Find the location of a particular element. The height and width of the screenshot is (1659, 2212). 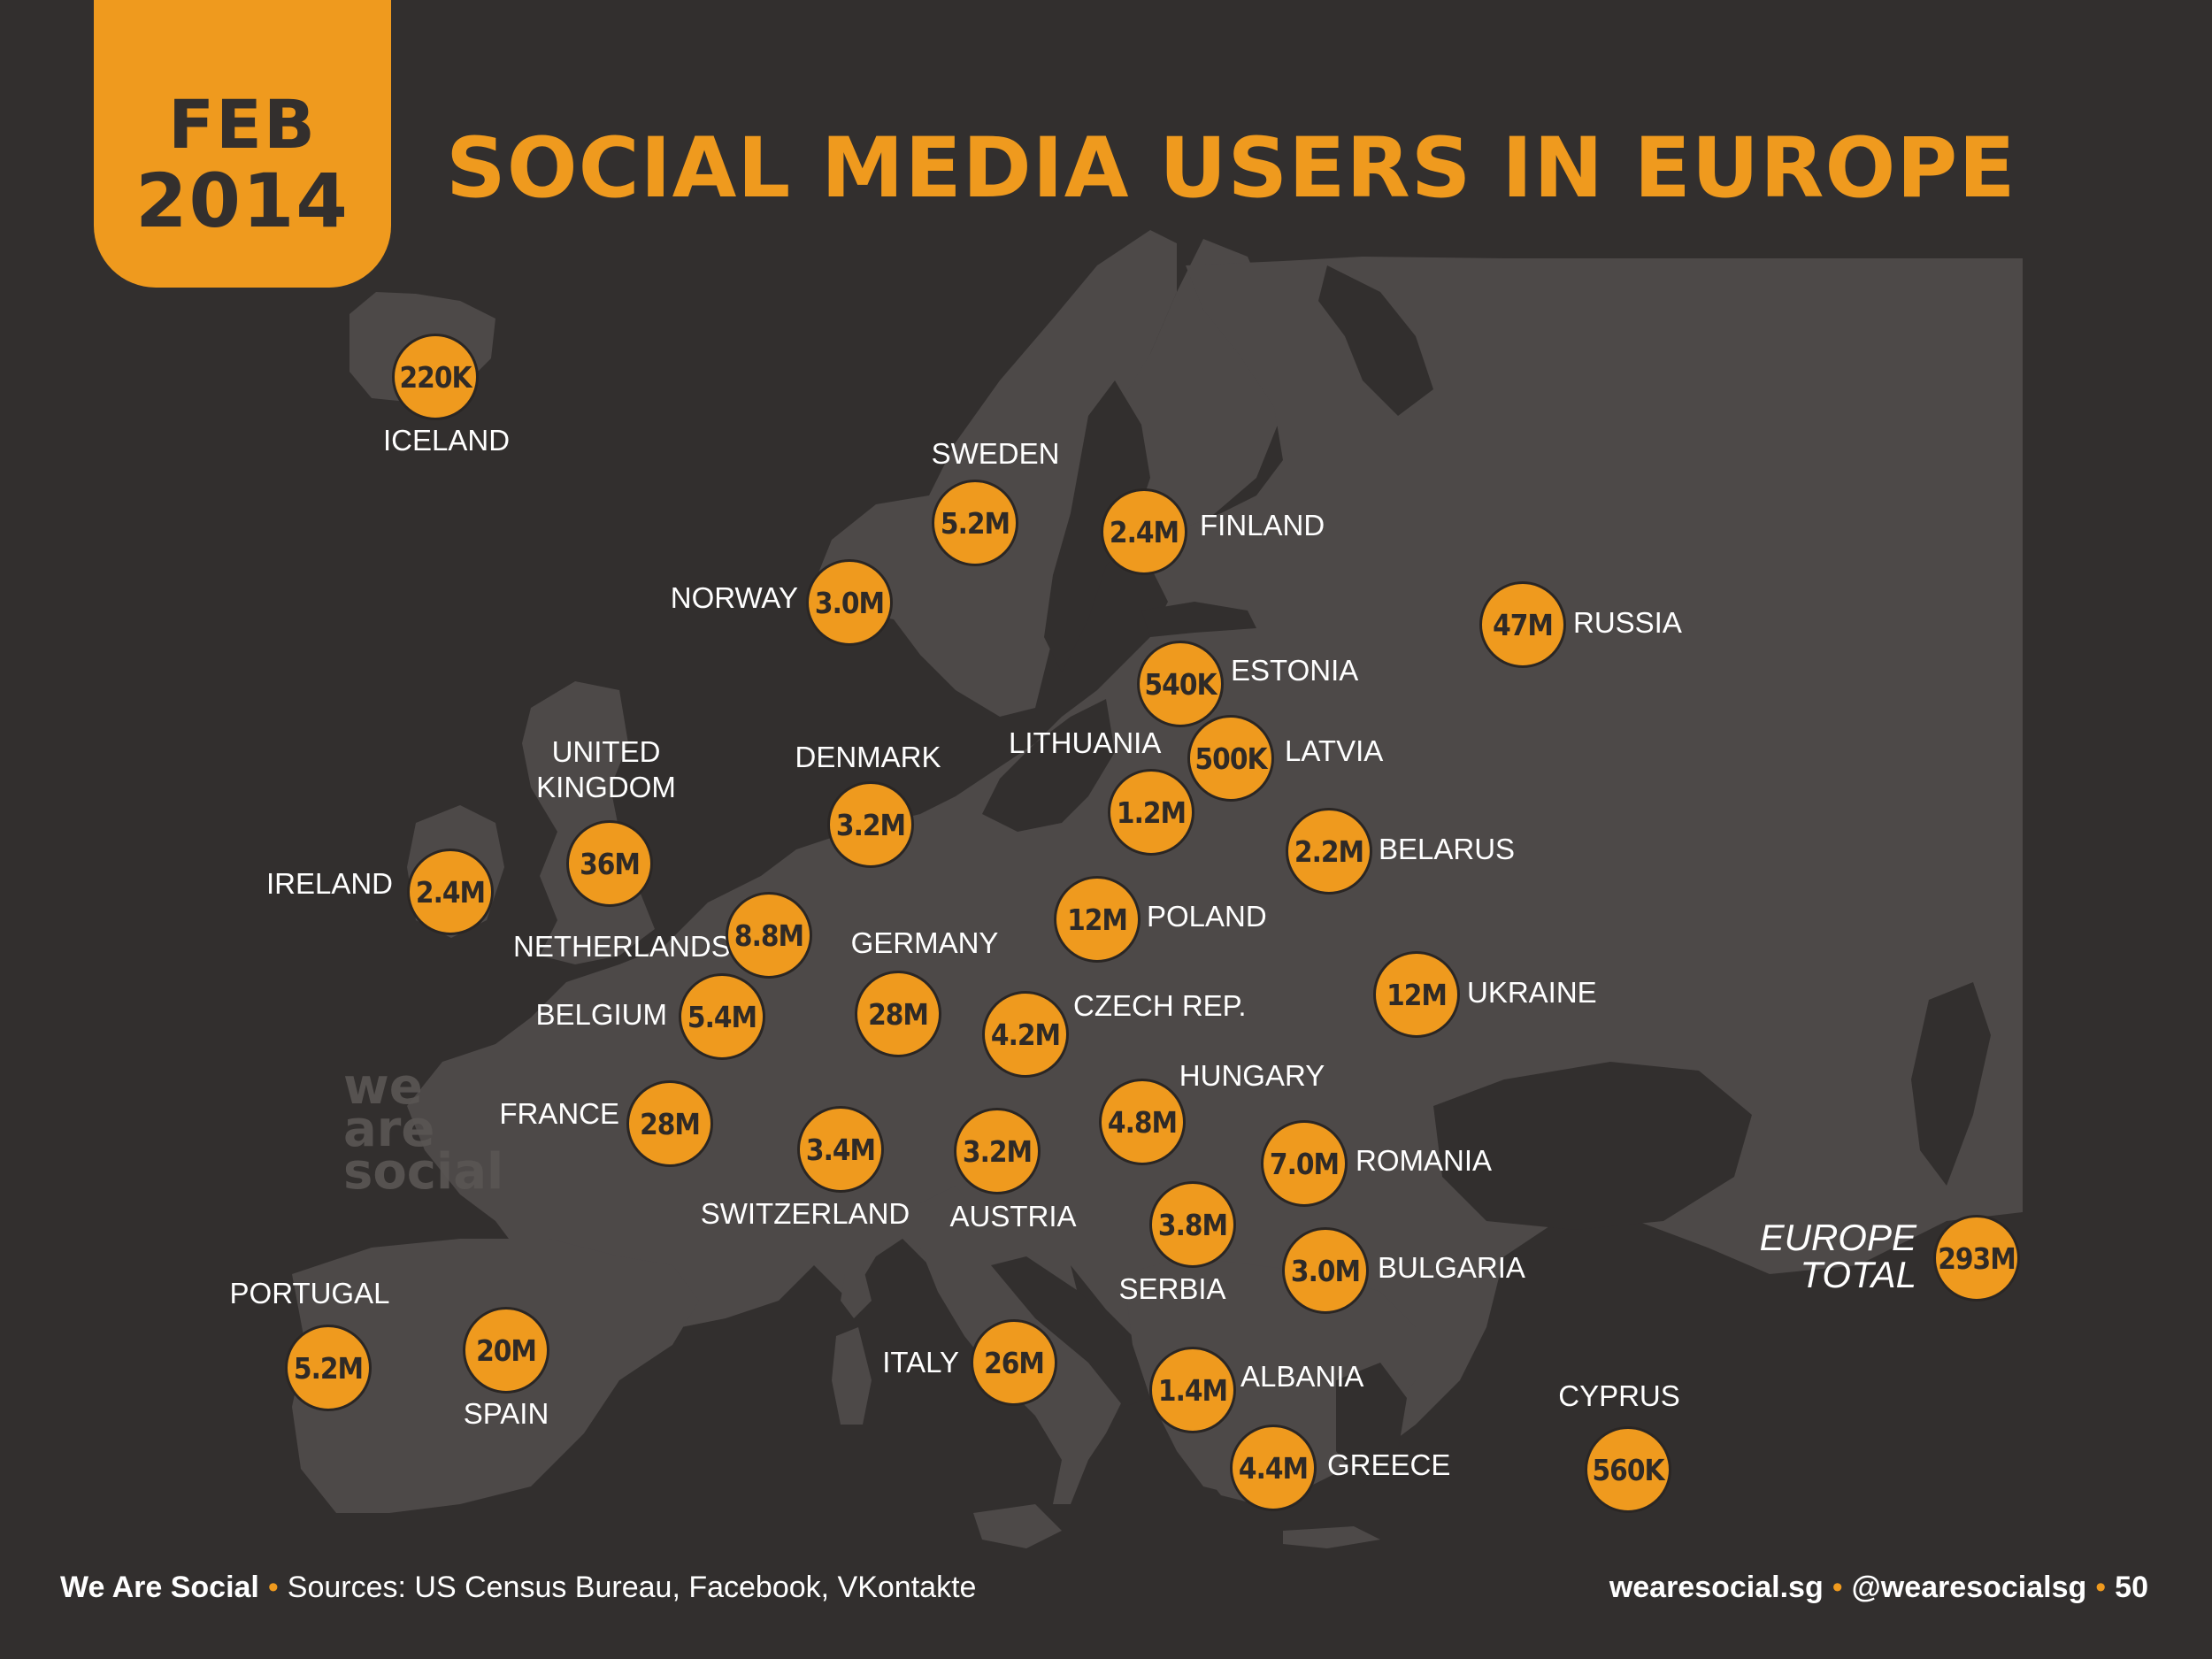

value-bubble-italy: 26M is located at coordinates (1014, 1363).